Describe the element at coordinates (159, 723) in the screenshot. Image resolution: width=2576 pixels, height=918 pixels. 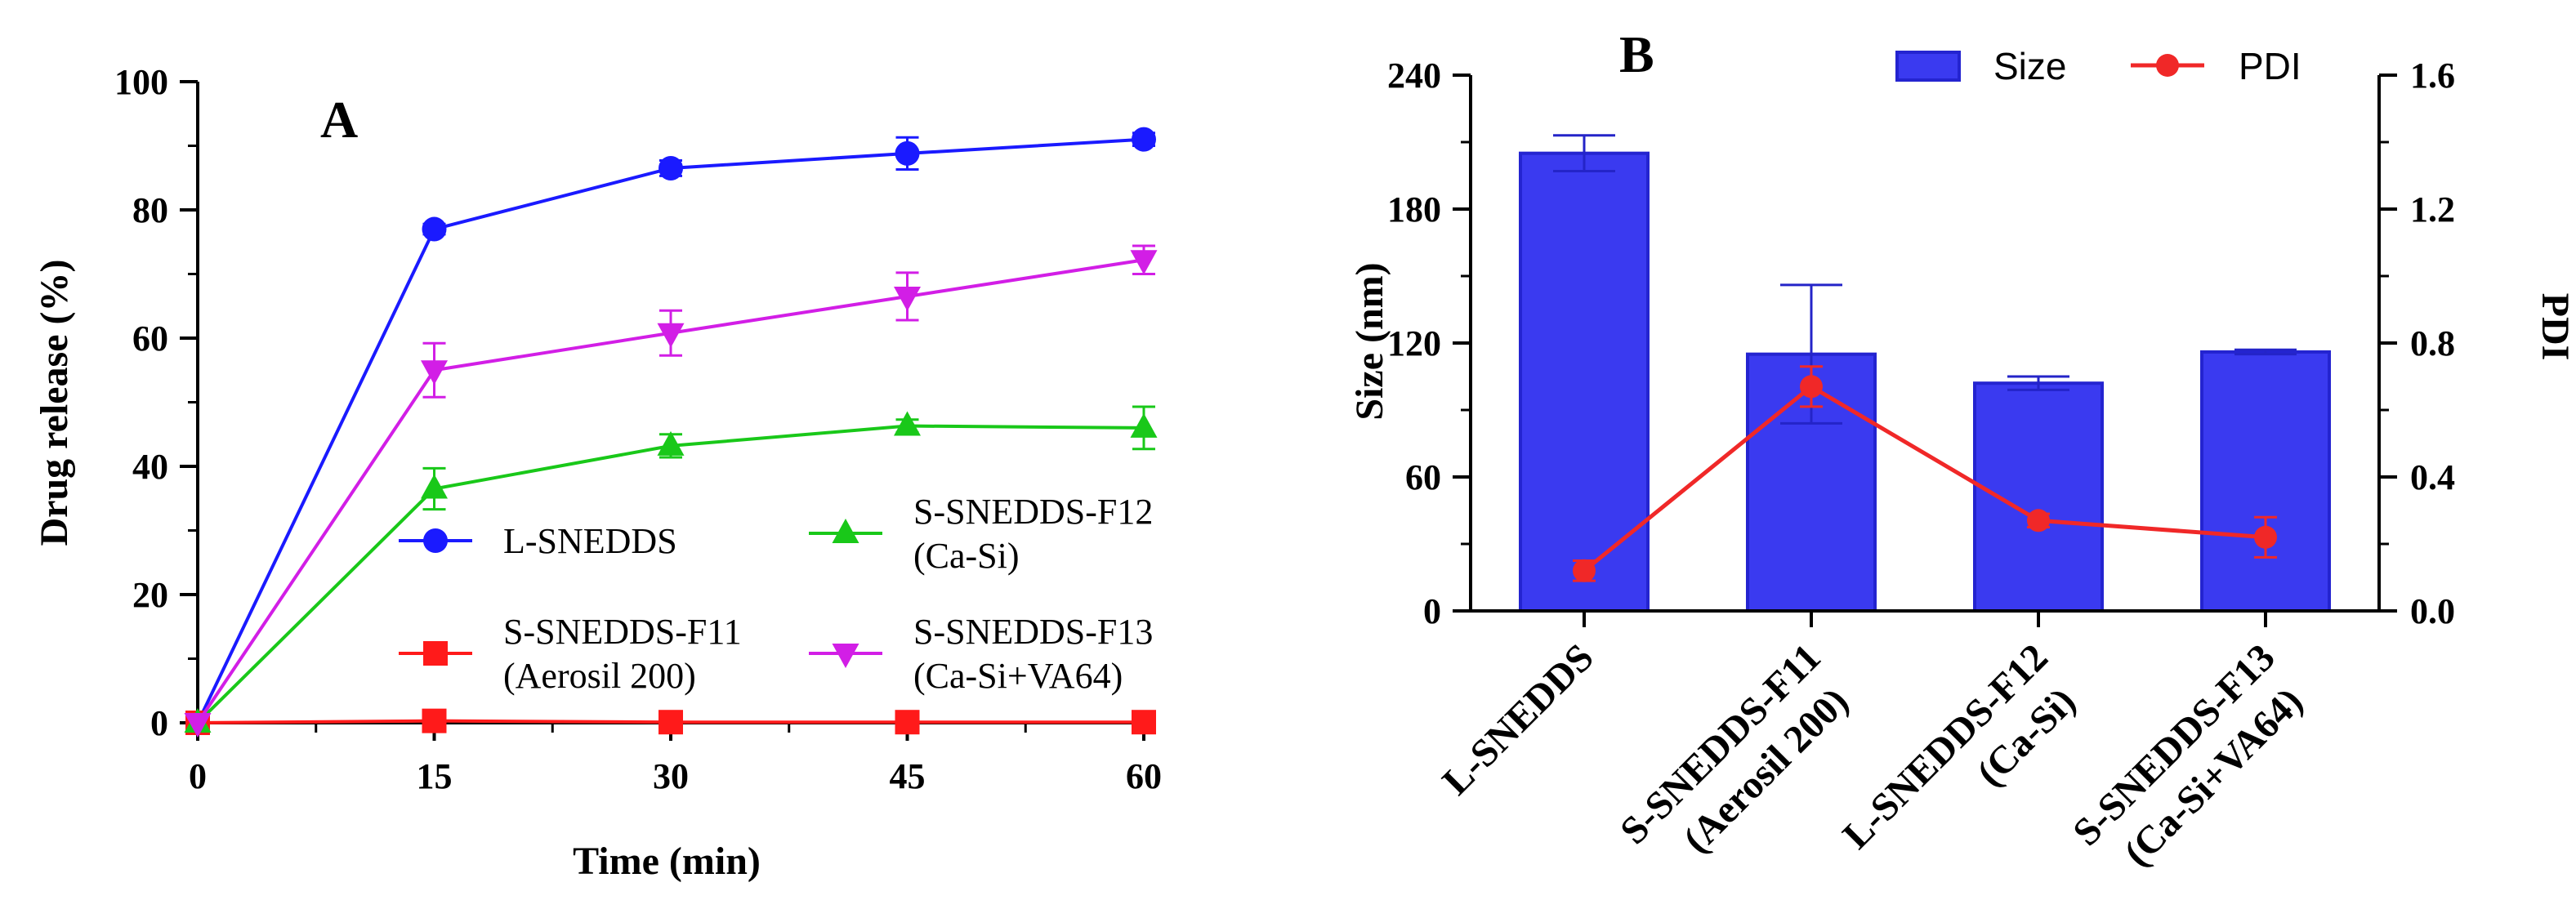
I see `a-y-tick-label: 0` at that location.